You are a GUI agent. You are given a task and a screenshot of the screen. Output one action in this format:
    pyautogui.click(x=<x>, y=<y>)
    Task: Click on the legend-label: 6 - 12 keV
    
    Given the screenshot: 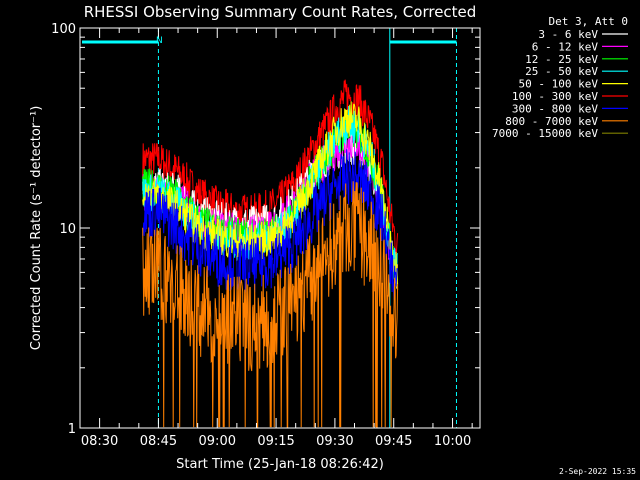 What is the action you would take?
    pyautogui.click(x=565, y=46)
    